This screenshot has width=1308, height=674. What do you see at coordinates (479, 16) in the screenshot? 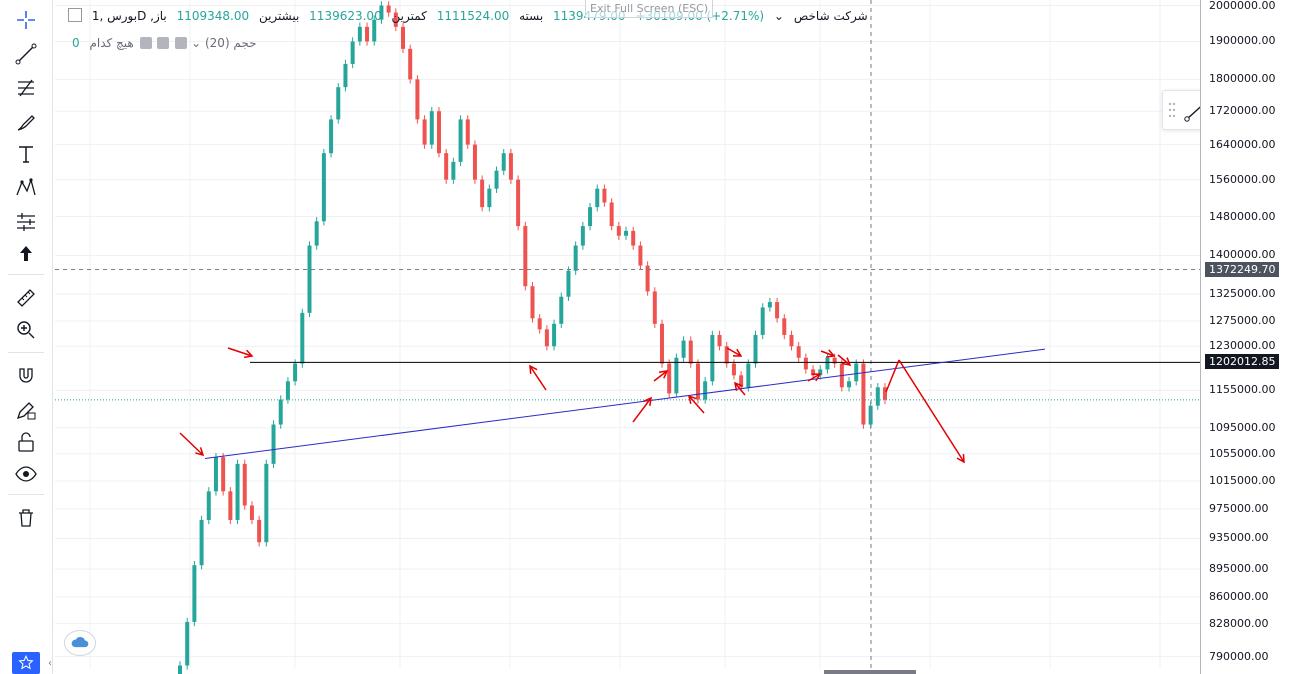
I see `symbol-title: بورس ,1D ,شرکت شاخص` at bounding box center [479, 16].